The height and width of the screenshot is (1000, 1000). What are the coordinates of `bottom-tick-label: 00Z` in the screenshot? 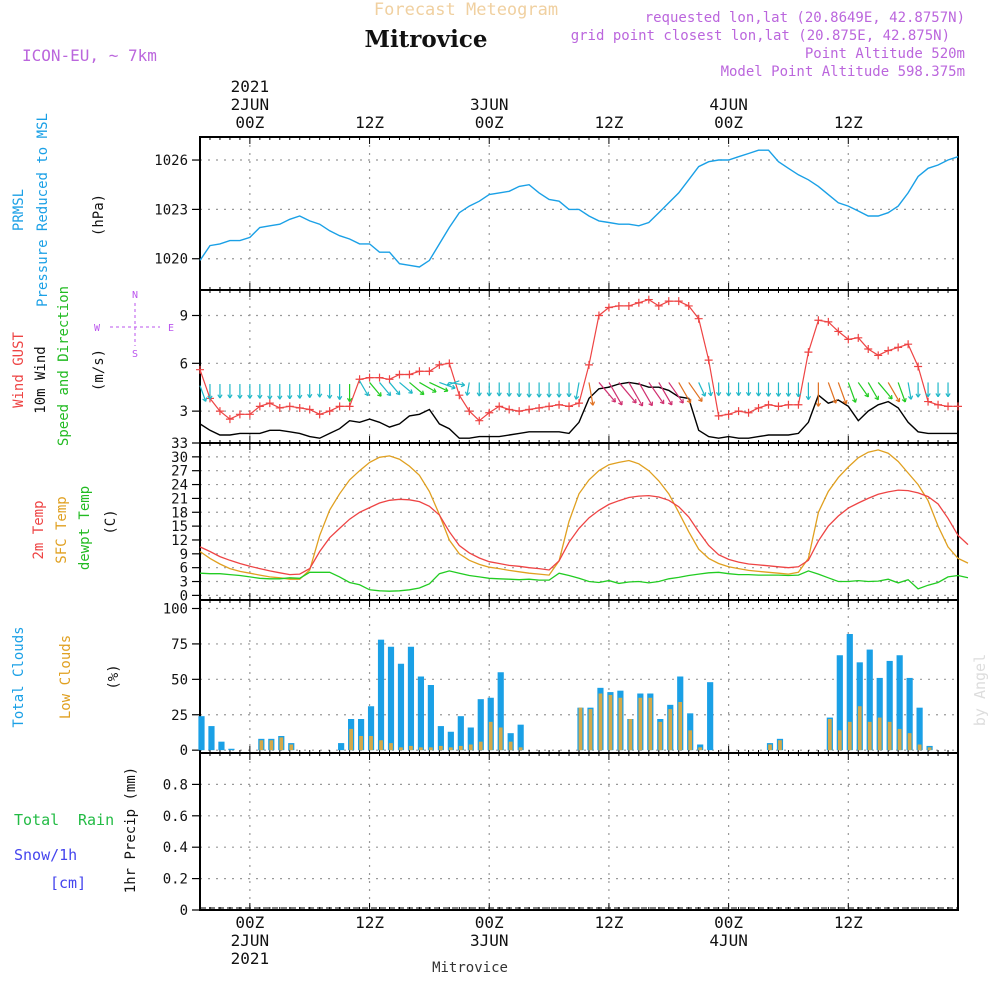 It's located at (728, 922).